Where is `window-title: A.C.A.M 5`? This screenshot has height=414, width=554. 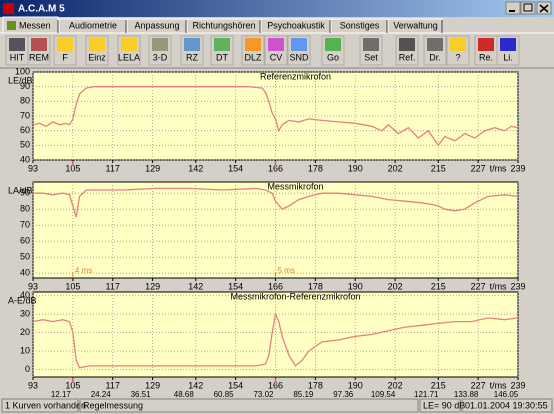
window-title: A.C.A.M 5 is located at coordinates (41, 9).